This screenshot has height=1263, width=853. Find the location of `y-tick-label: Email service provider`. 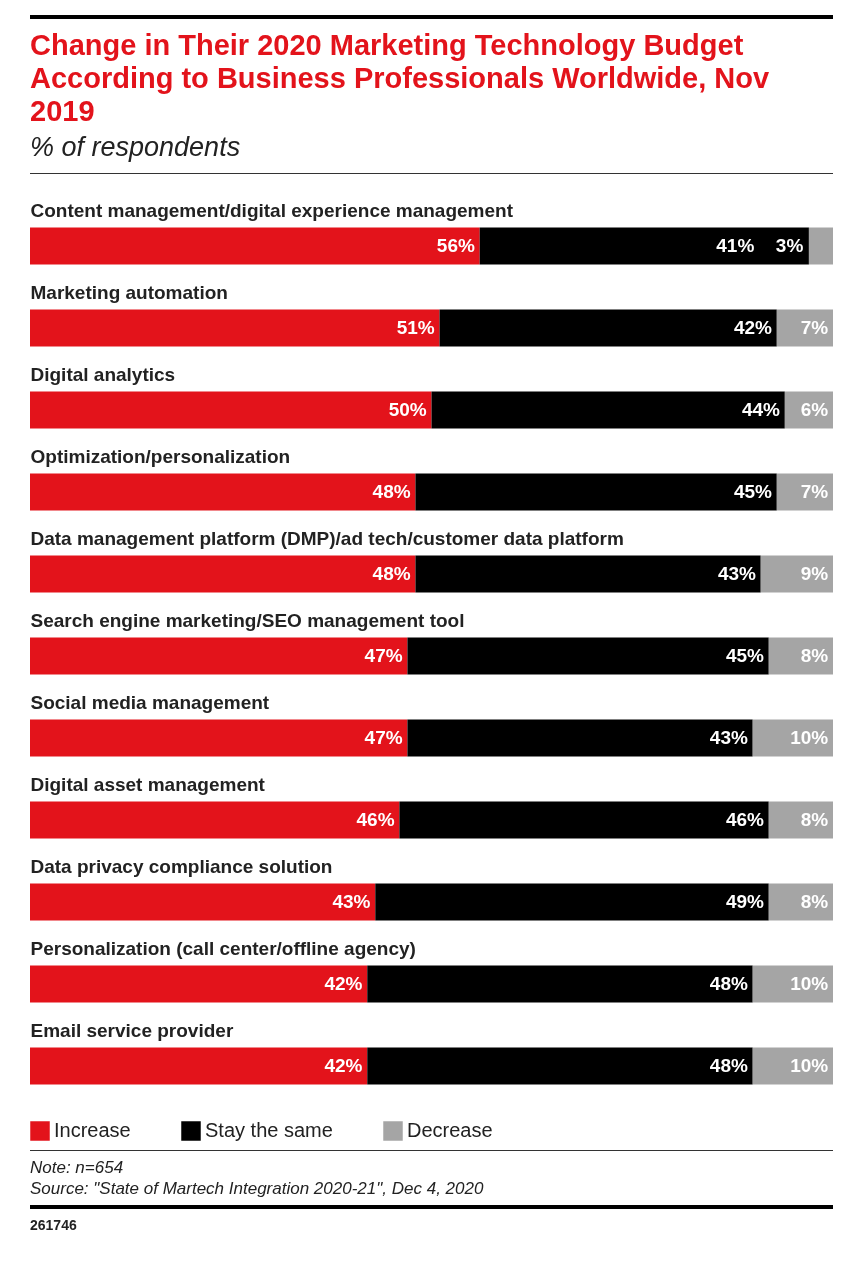

y-tick-label: Email service provider is located at coordinates (132, 1030).